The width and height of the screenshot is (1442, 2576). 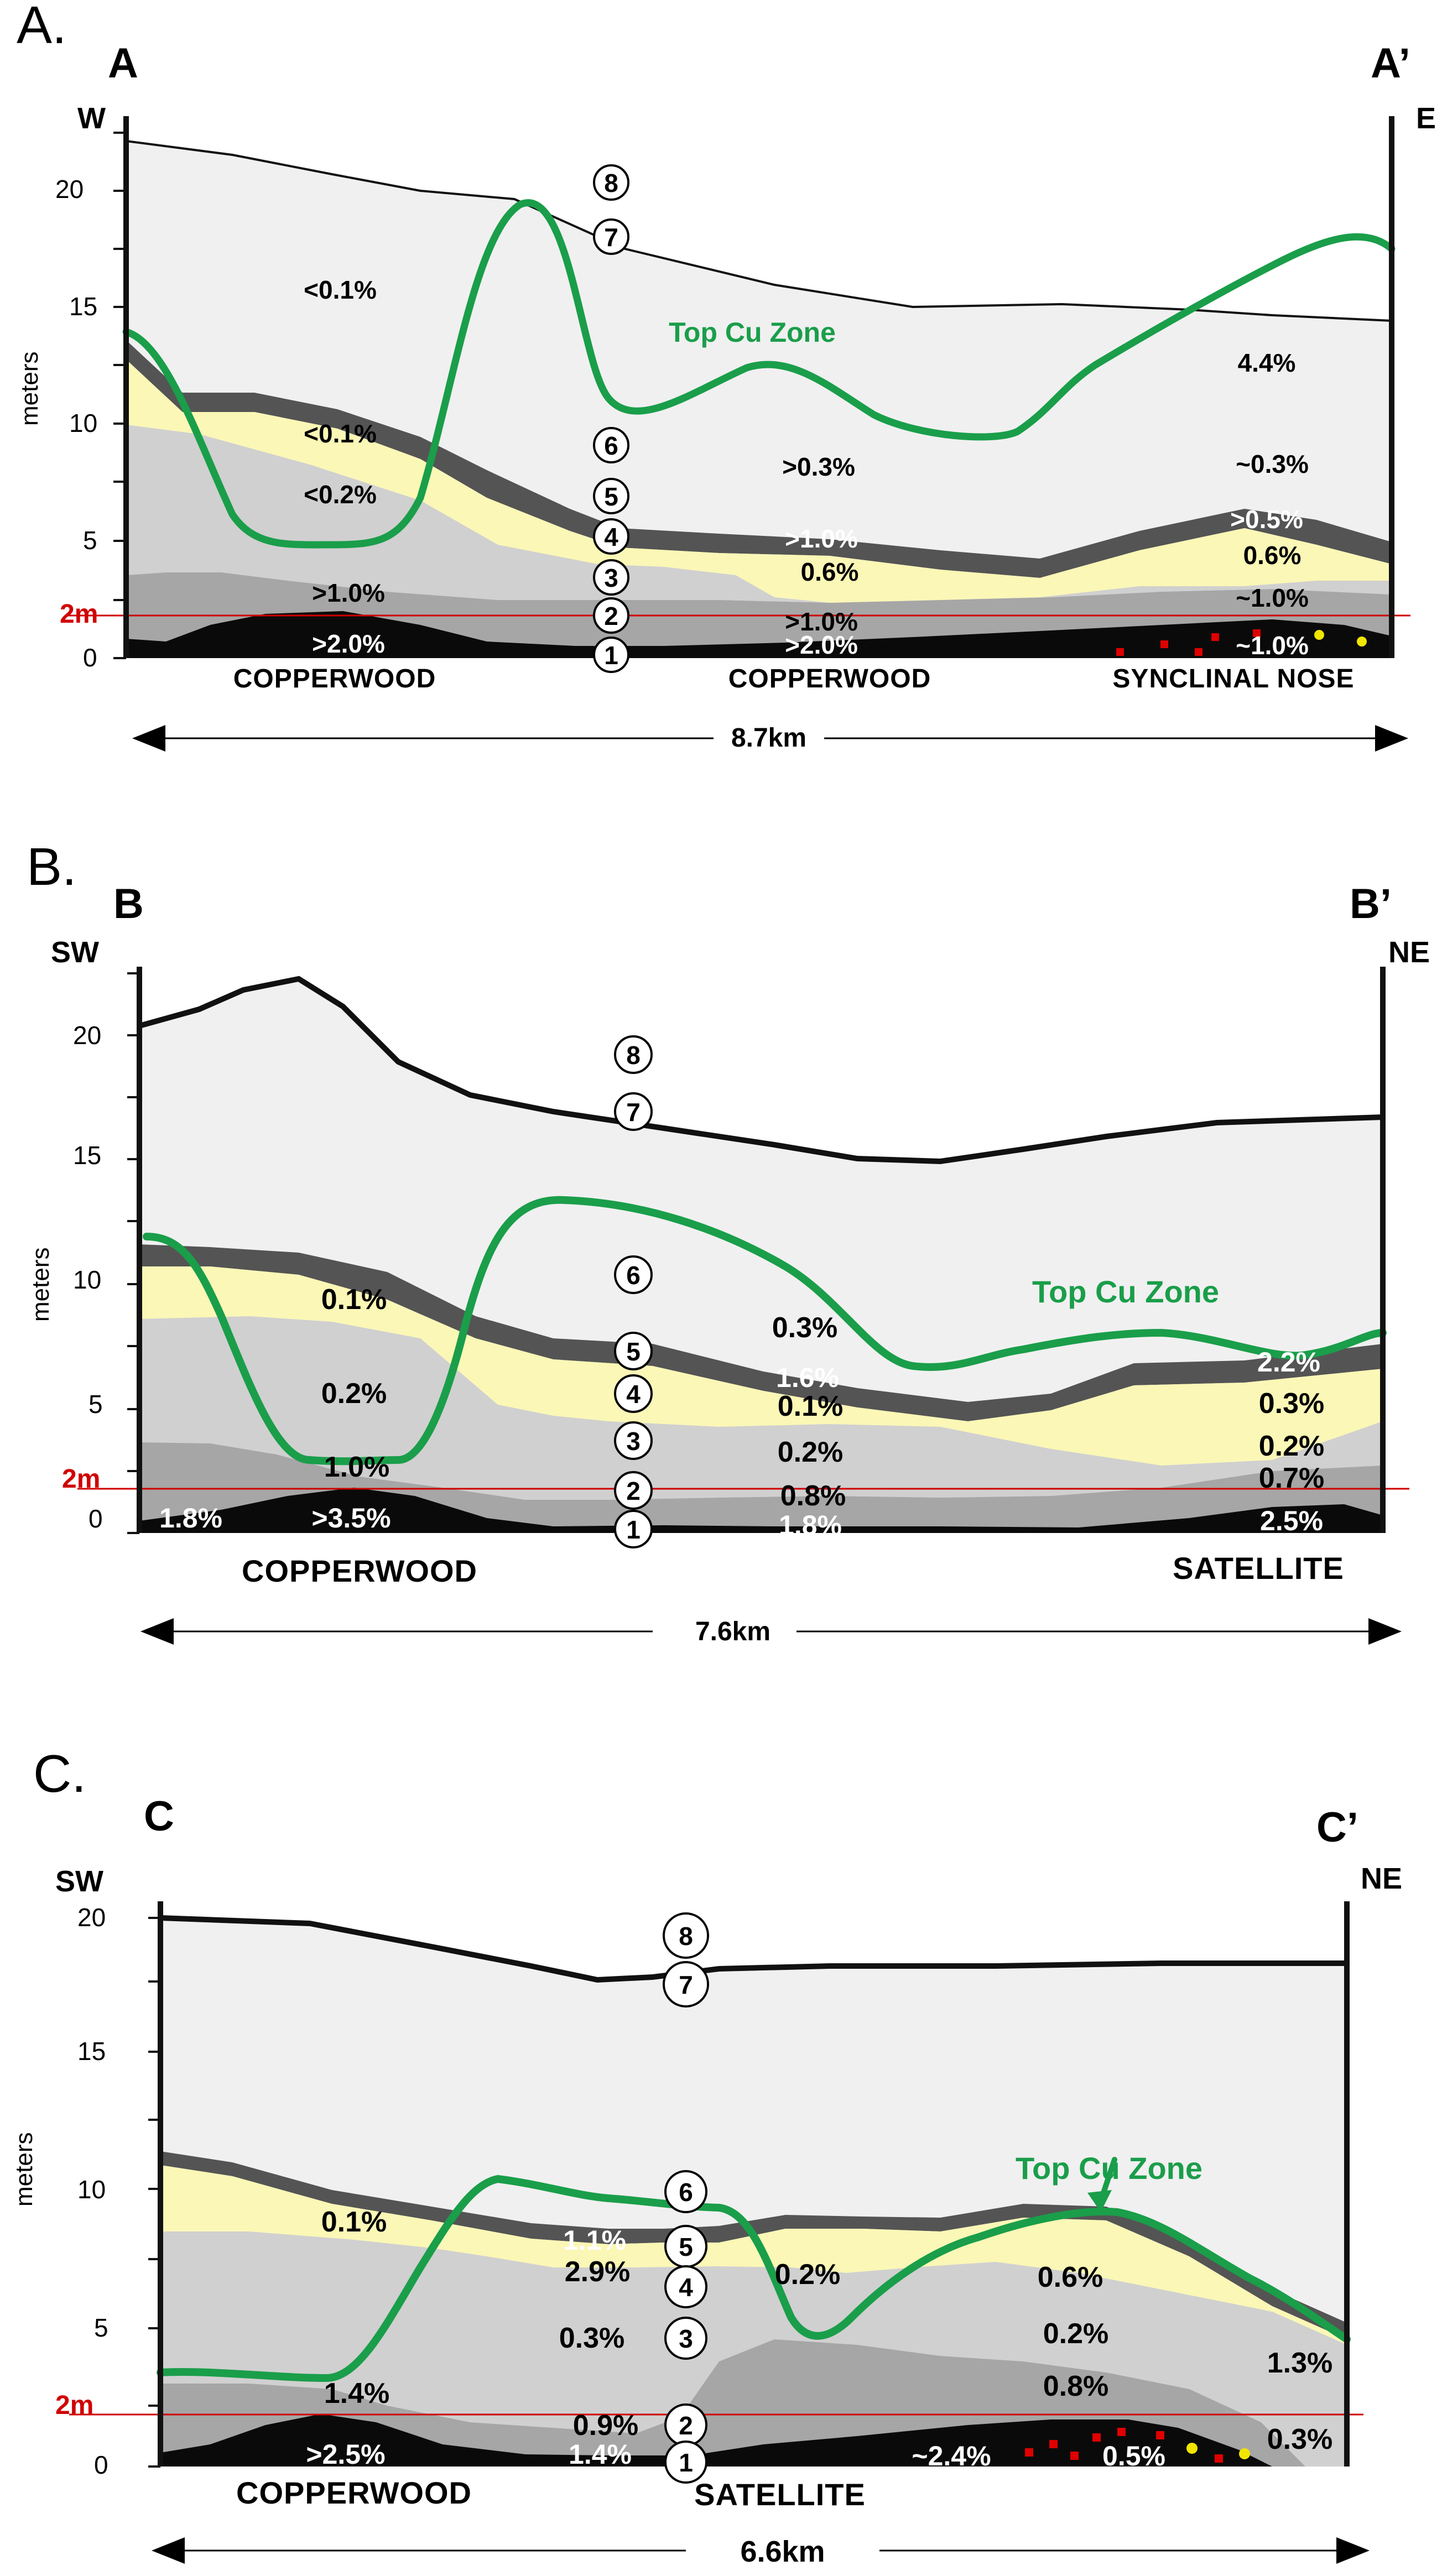 I want to click on panel-a-end-dir: E, so click(x=1426, y=118).